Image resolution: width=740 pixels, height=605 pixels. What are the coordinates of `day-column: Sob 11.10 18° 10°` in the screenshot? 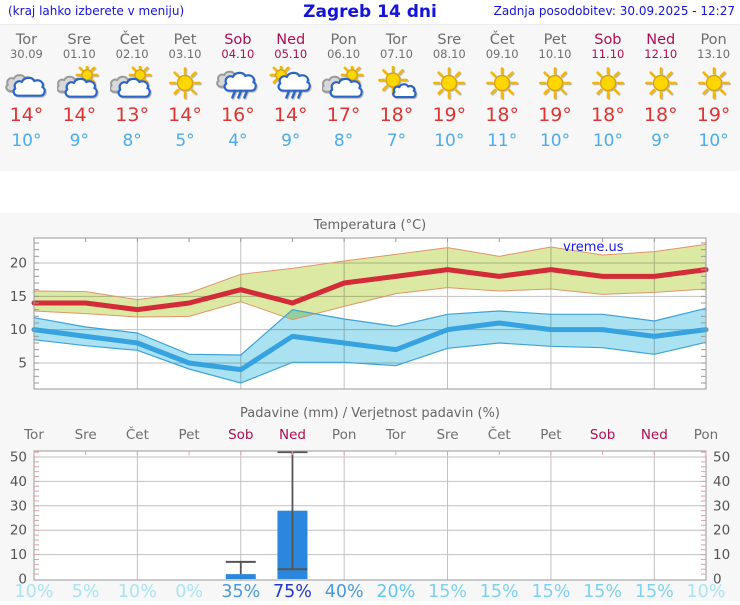 It's located at (607, 98).